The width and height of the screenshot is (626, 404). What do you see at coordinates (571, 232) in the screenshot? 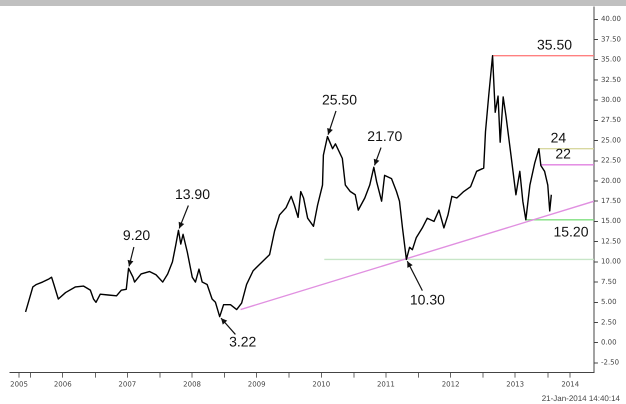
I see `annotation: 15.20` at bounding box center [571, 232].